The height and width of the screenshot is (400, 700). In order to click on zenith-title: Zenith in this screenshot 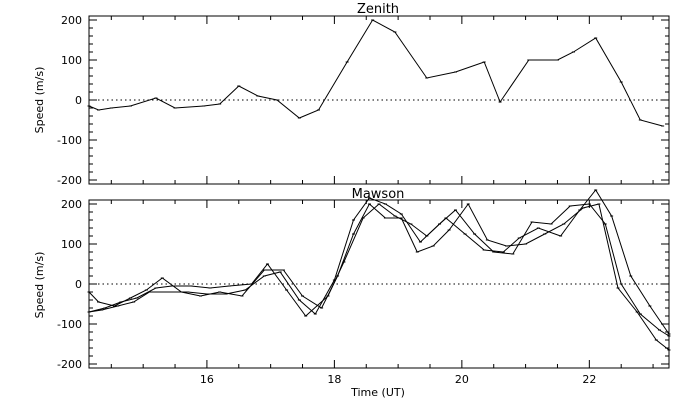, I will do `click(378, 9)`.